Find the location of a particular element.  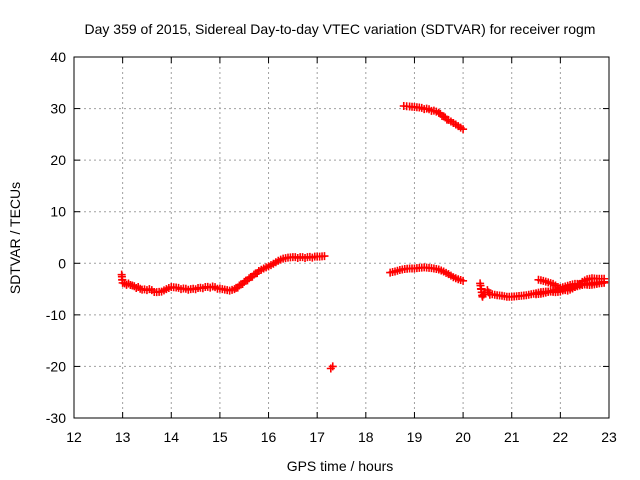

y-tick-label: -20 is located at coordinates (56, 366).